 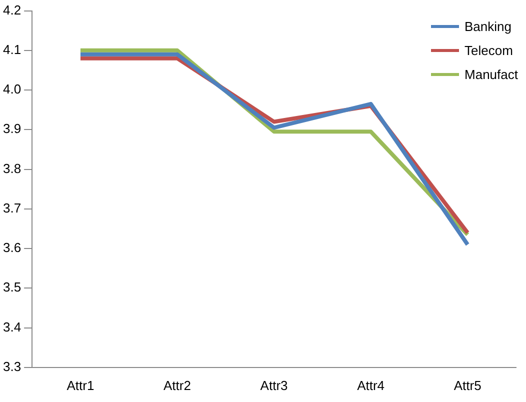 I want to click on legend-label: Manufact, so click(x=491, y=74).